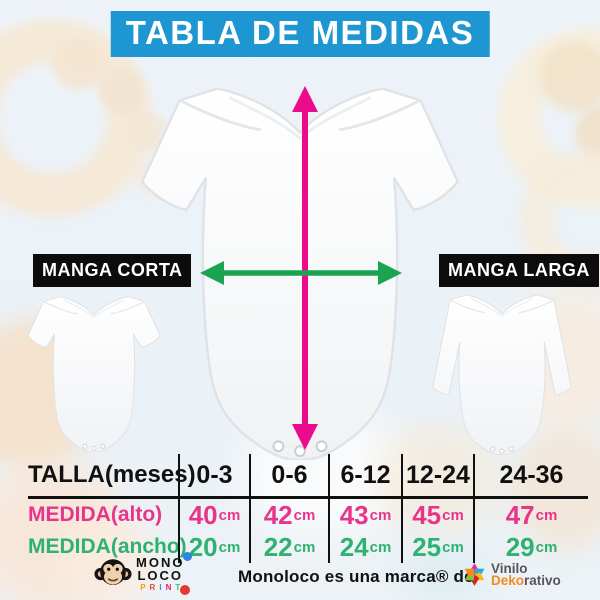 The height and width of the screenshot is (600, 600). Describe the element at coordinates (502, 370) in the screenshot. I see `long-sleeve-bodysuit-image` at that location.